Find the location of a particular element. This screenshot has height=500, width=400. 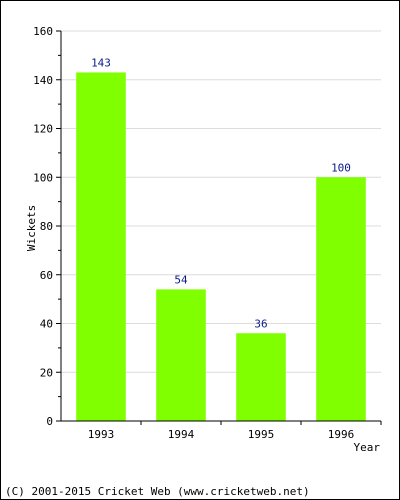

y-tick-label: 100 is located at coordinates (43, 177).